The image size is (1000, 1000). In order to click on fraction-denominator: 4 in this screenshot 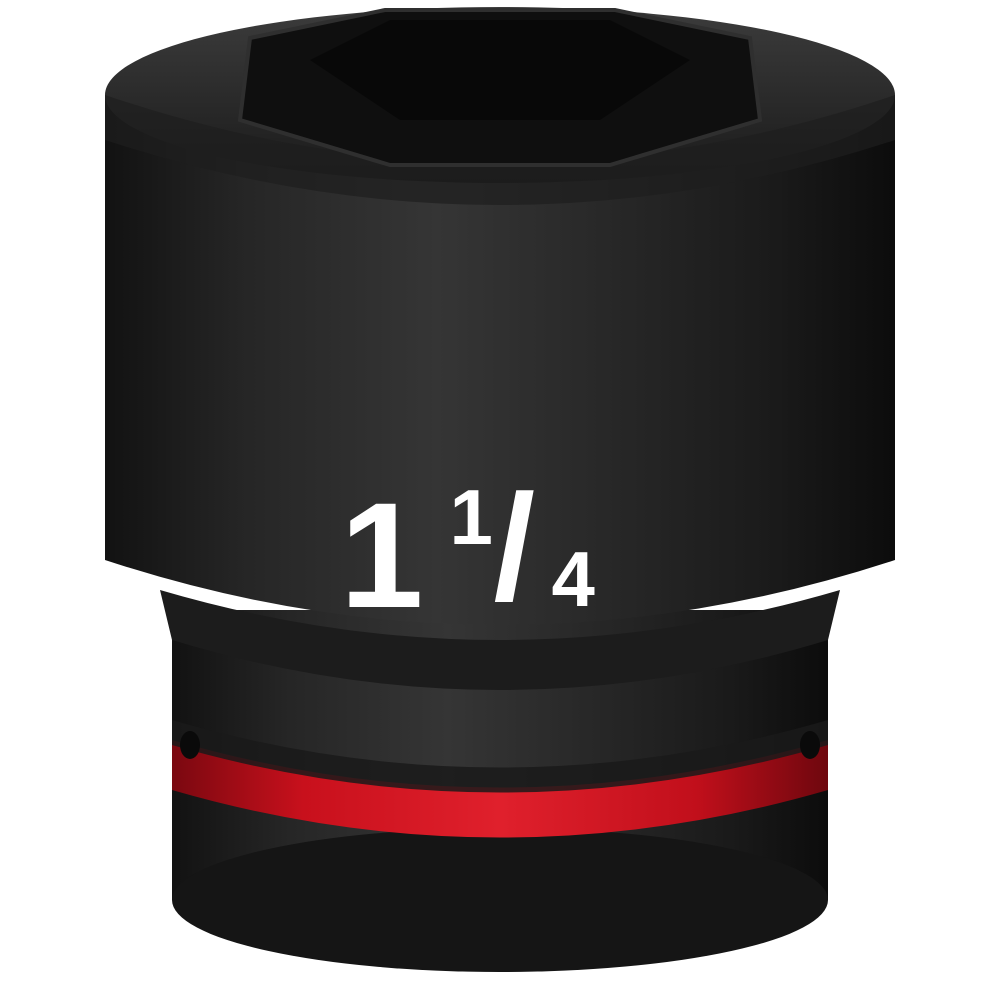, I will do `click(573, 579)`.